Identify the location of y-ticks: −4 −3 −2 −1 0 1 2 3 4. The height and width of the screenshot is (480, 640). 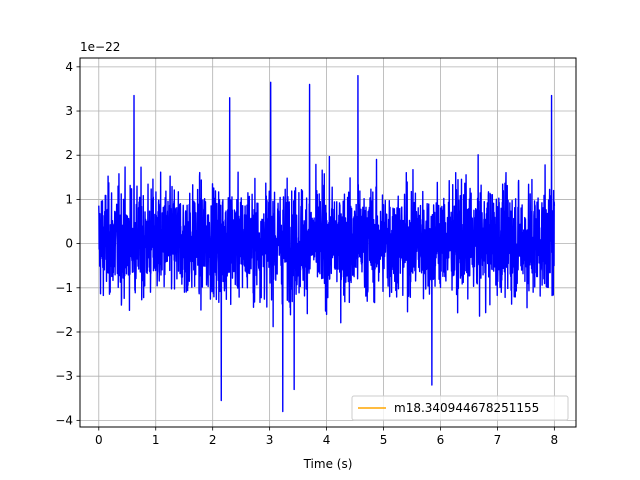
(67, 243).